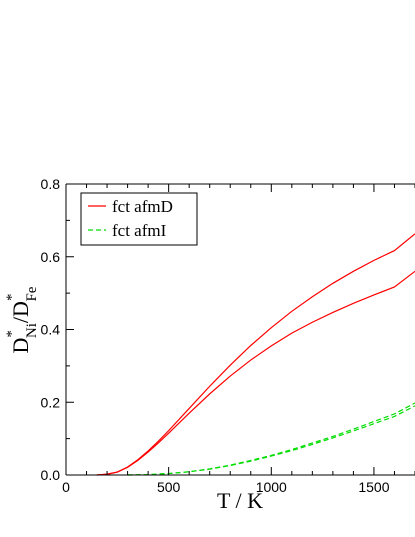  I want to click on x-tick-label: 1000, so click(271, 487).